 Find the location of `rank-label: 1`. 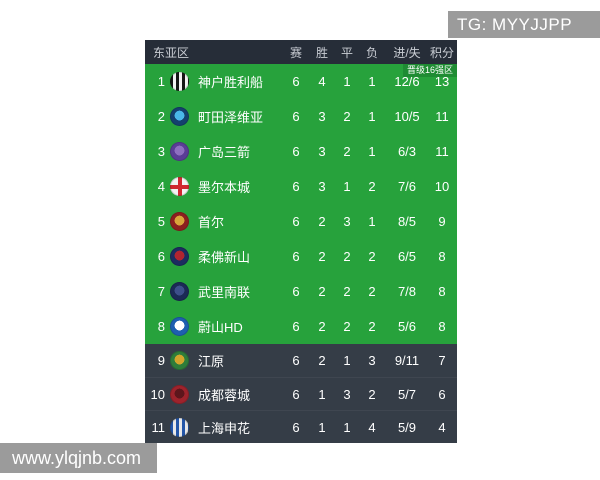

rank-label: 1 is located at coordinates (161, 81).